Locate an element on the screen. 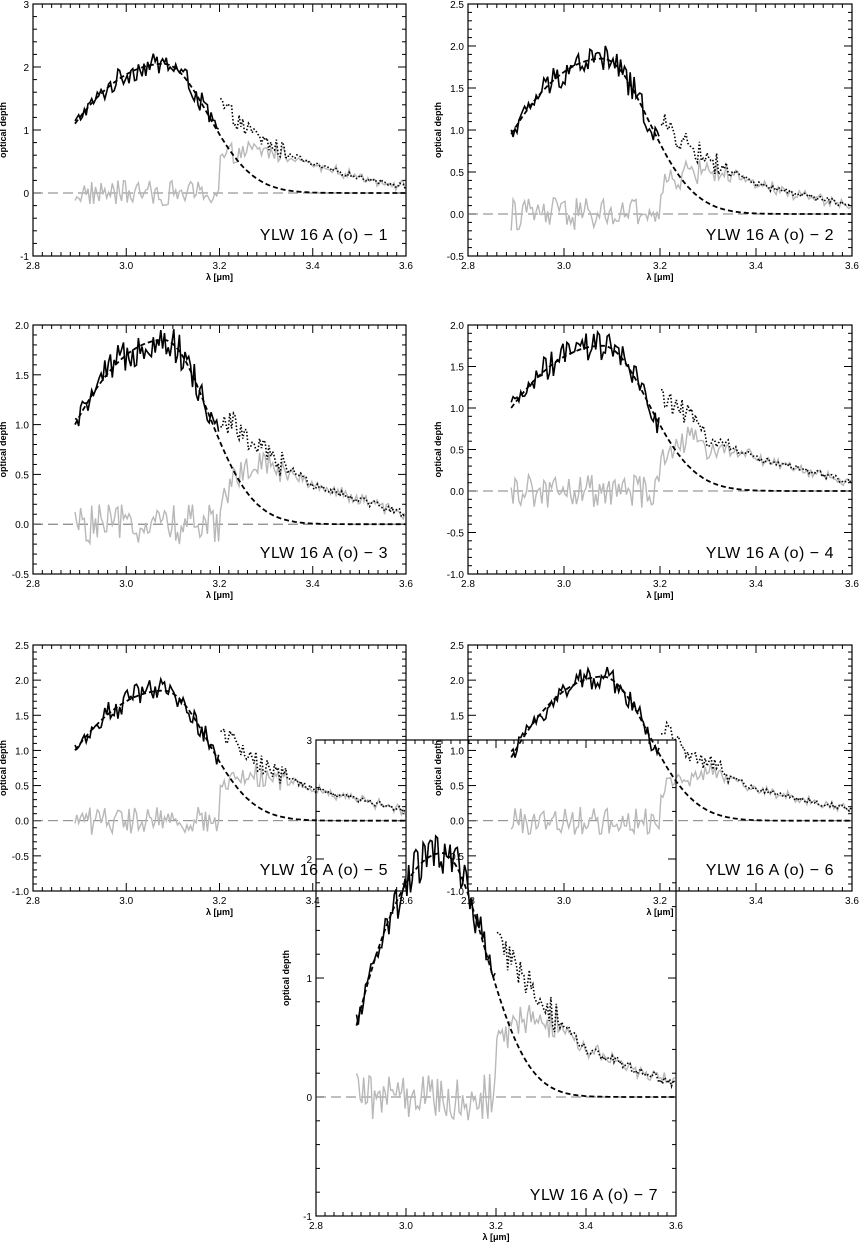 This screenshot has width=863, height=1252. panel-label: YLW 16 A (o) − 2 is located at coordinates (770, 235).